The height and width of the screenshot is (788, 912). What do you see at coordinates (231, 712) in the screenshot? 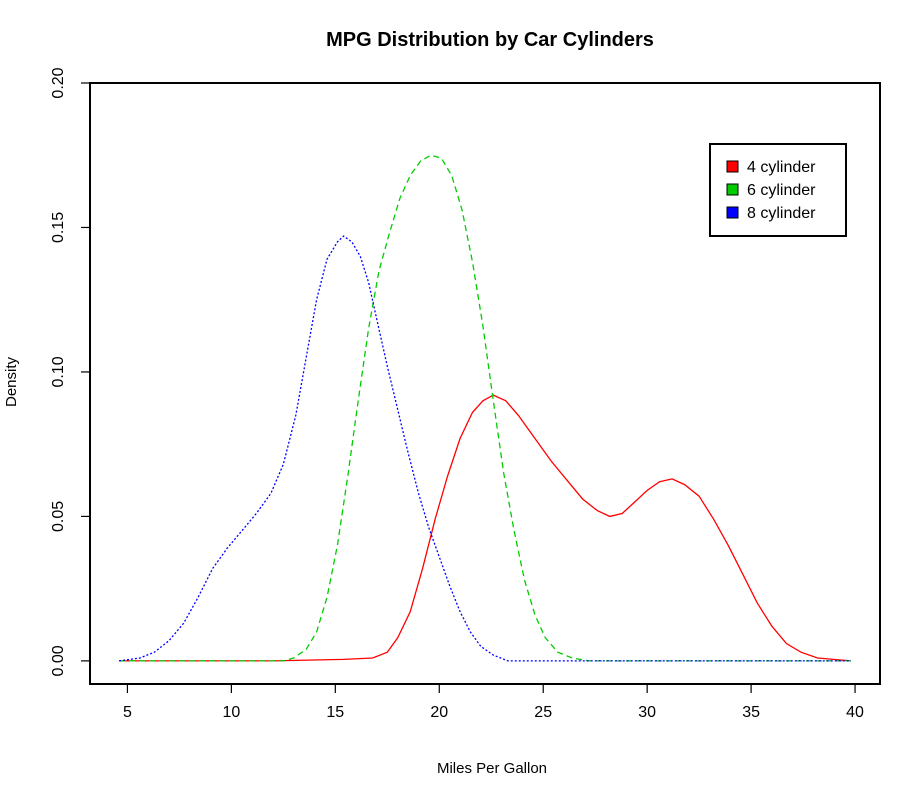
I see `x-tick-label: 10` at bounding box center [231, 712].